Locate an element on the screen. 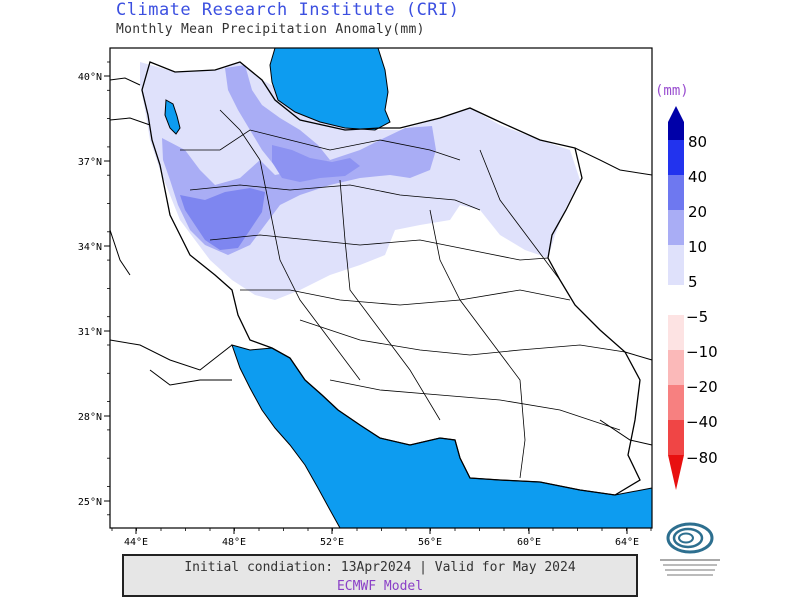 This screenshot has height=600, width=800. lon-label: 56°E is located at coordinates (430, 542).